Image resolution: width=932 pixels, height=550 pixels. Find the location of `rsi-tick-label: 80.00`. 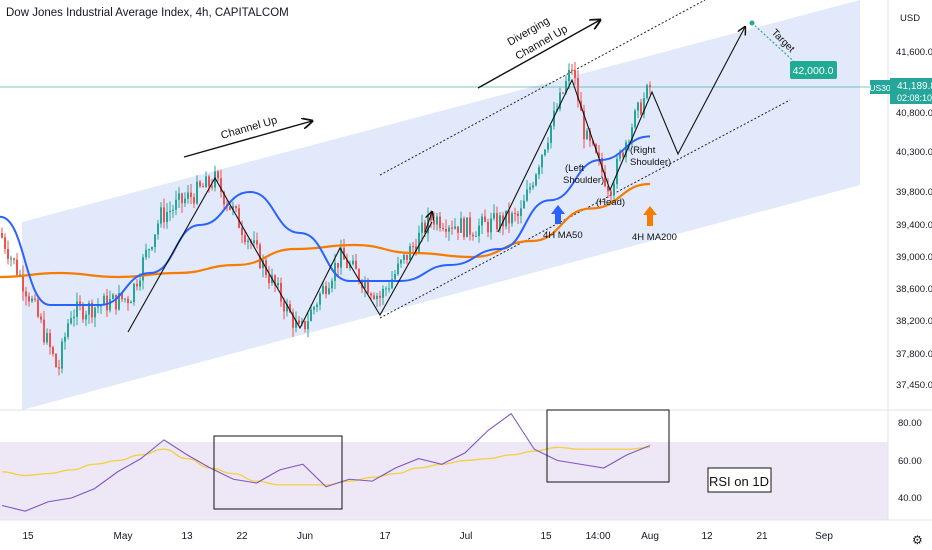

rsi-tick-label: 80.00 is located at coordinates (910, 423).